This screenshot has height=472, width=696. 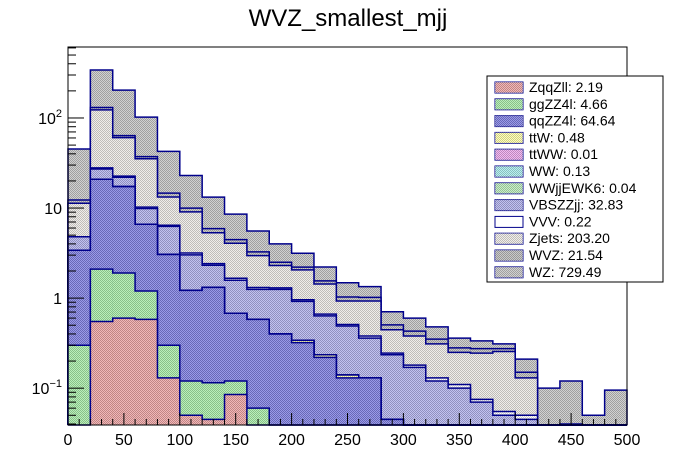 I want to click on x-tick-label: 500, so click(x=627, y=440).